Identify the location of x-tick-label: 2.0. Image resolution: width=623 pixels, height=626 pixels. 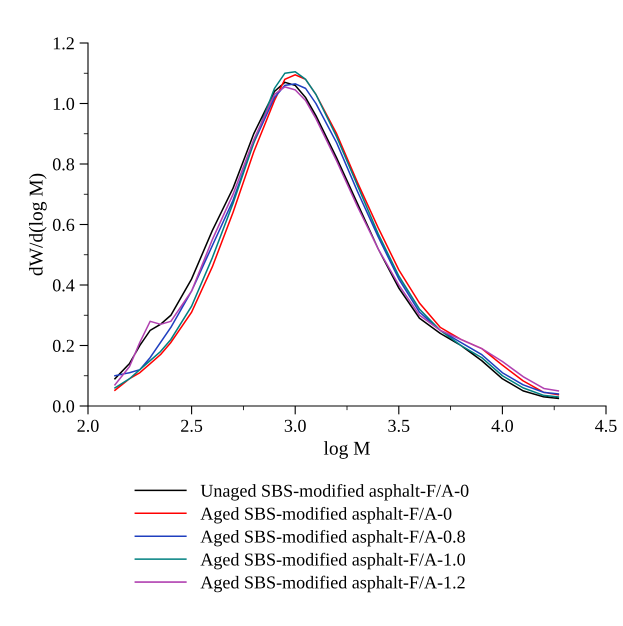
(88, 426).